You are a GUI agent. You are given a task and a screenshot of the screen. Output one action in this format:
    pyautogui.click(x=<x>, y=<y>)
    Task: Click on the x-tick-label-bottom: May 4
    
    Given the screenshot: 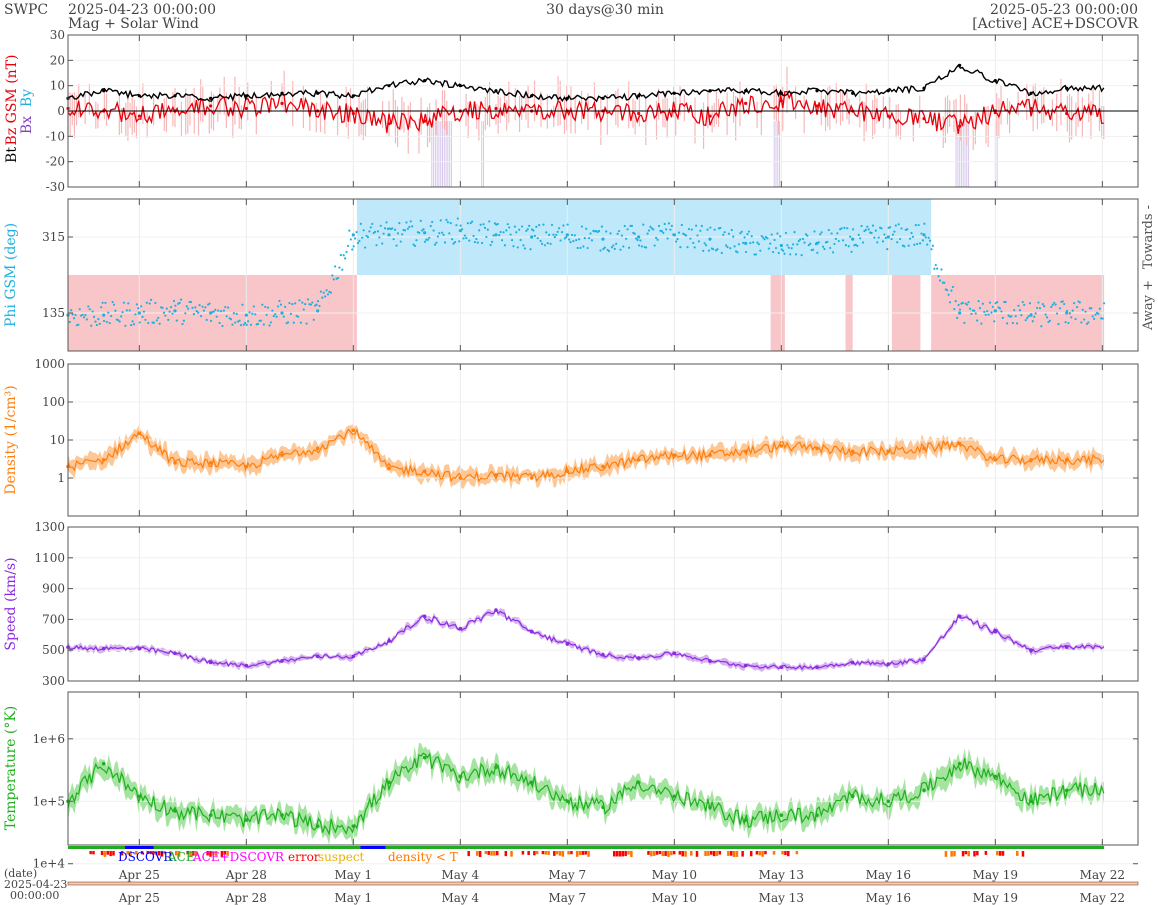 What is the action you would take?
    pyautogui.click(x=460, y=898)
    